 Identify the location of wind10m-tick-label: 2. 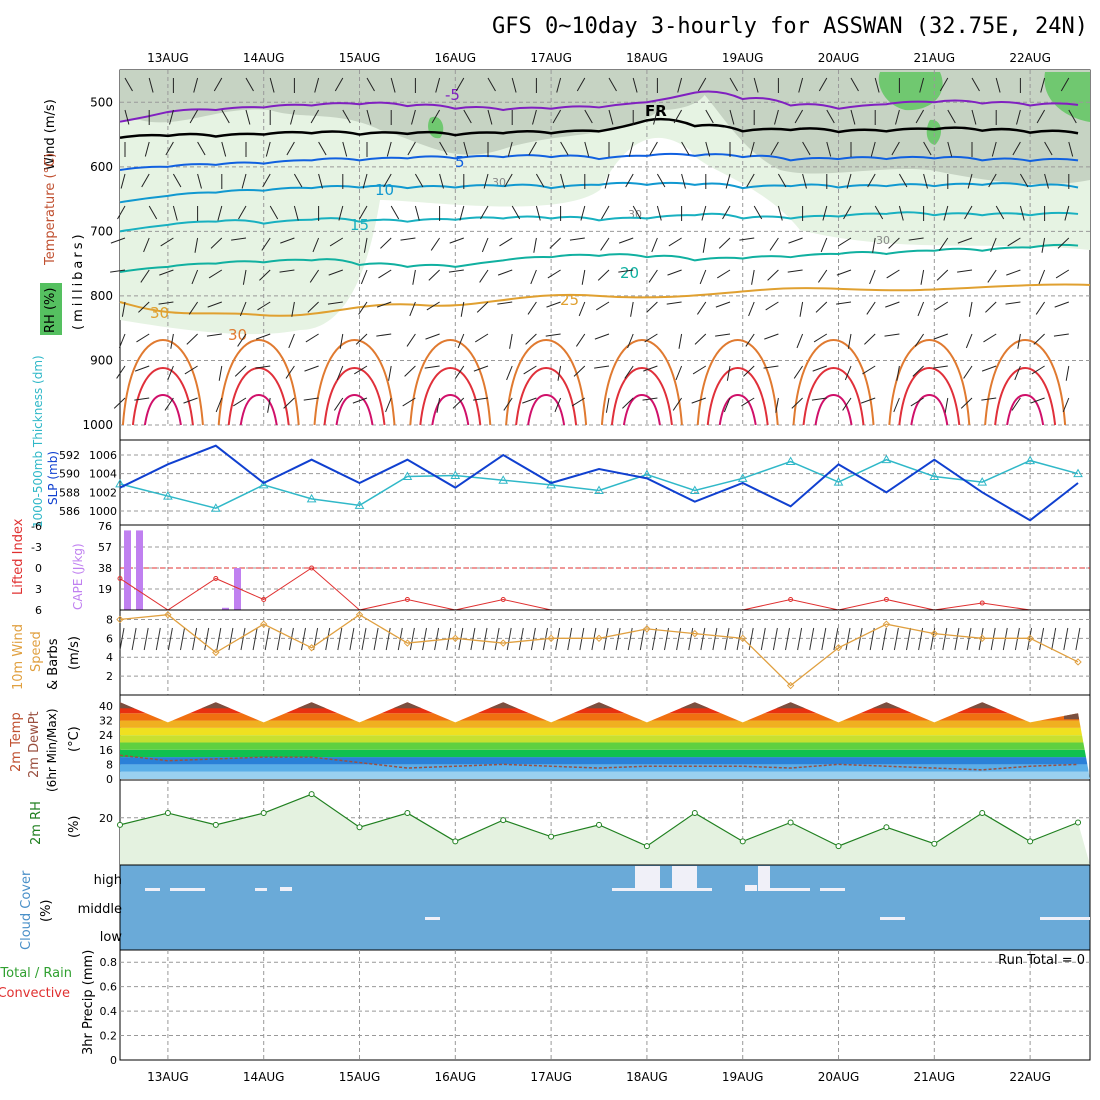
(109, 676).